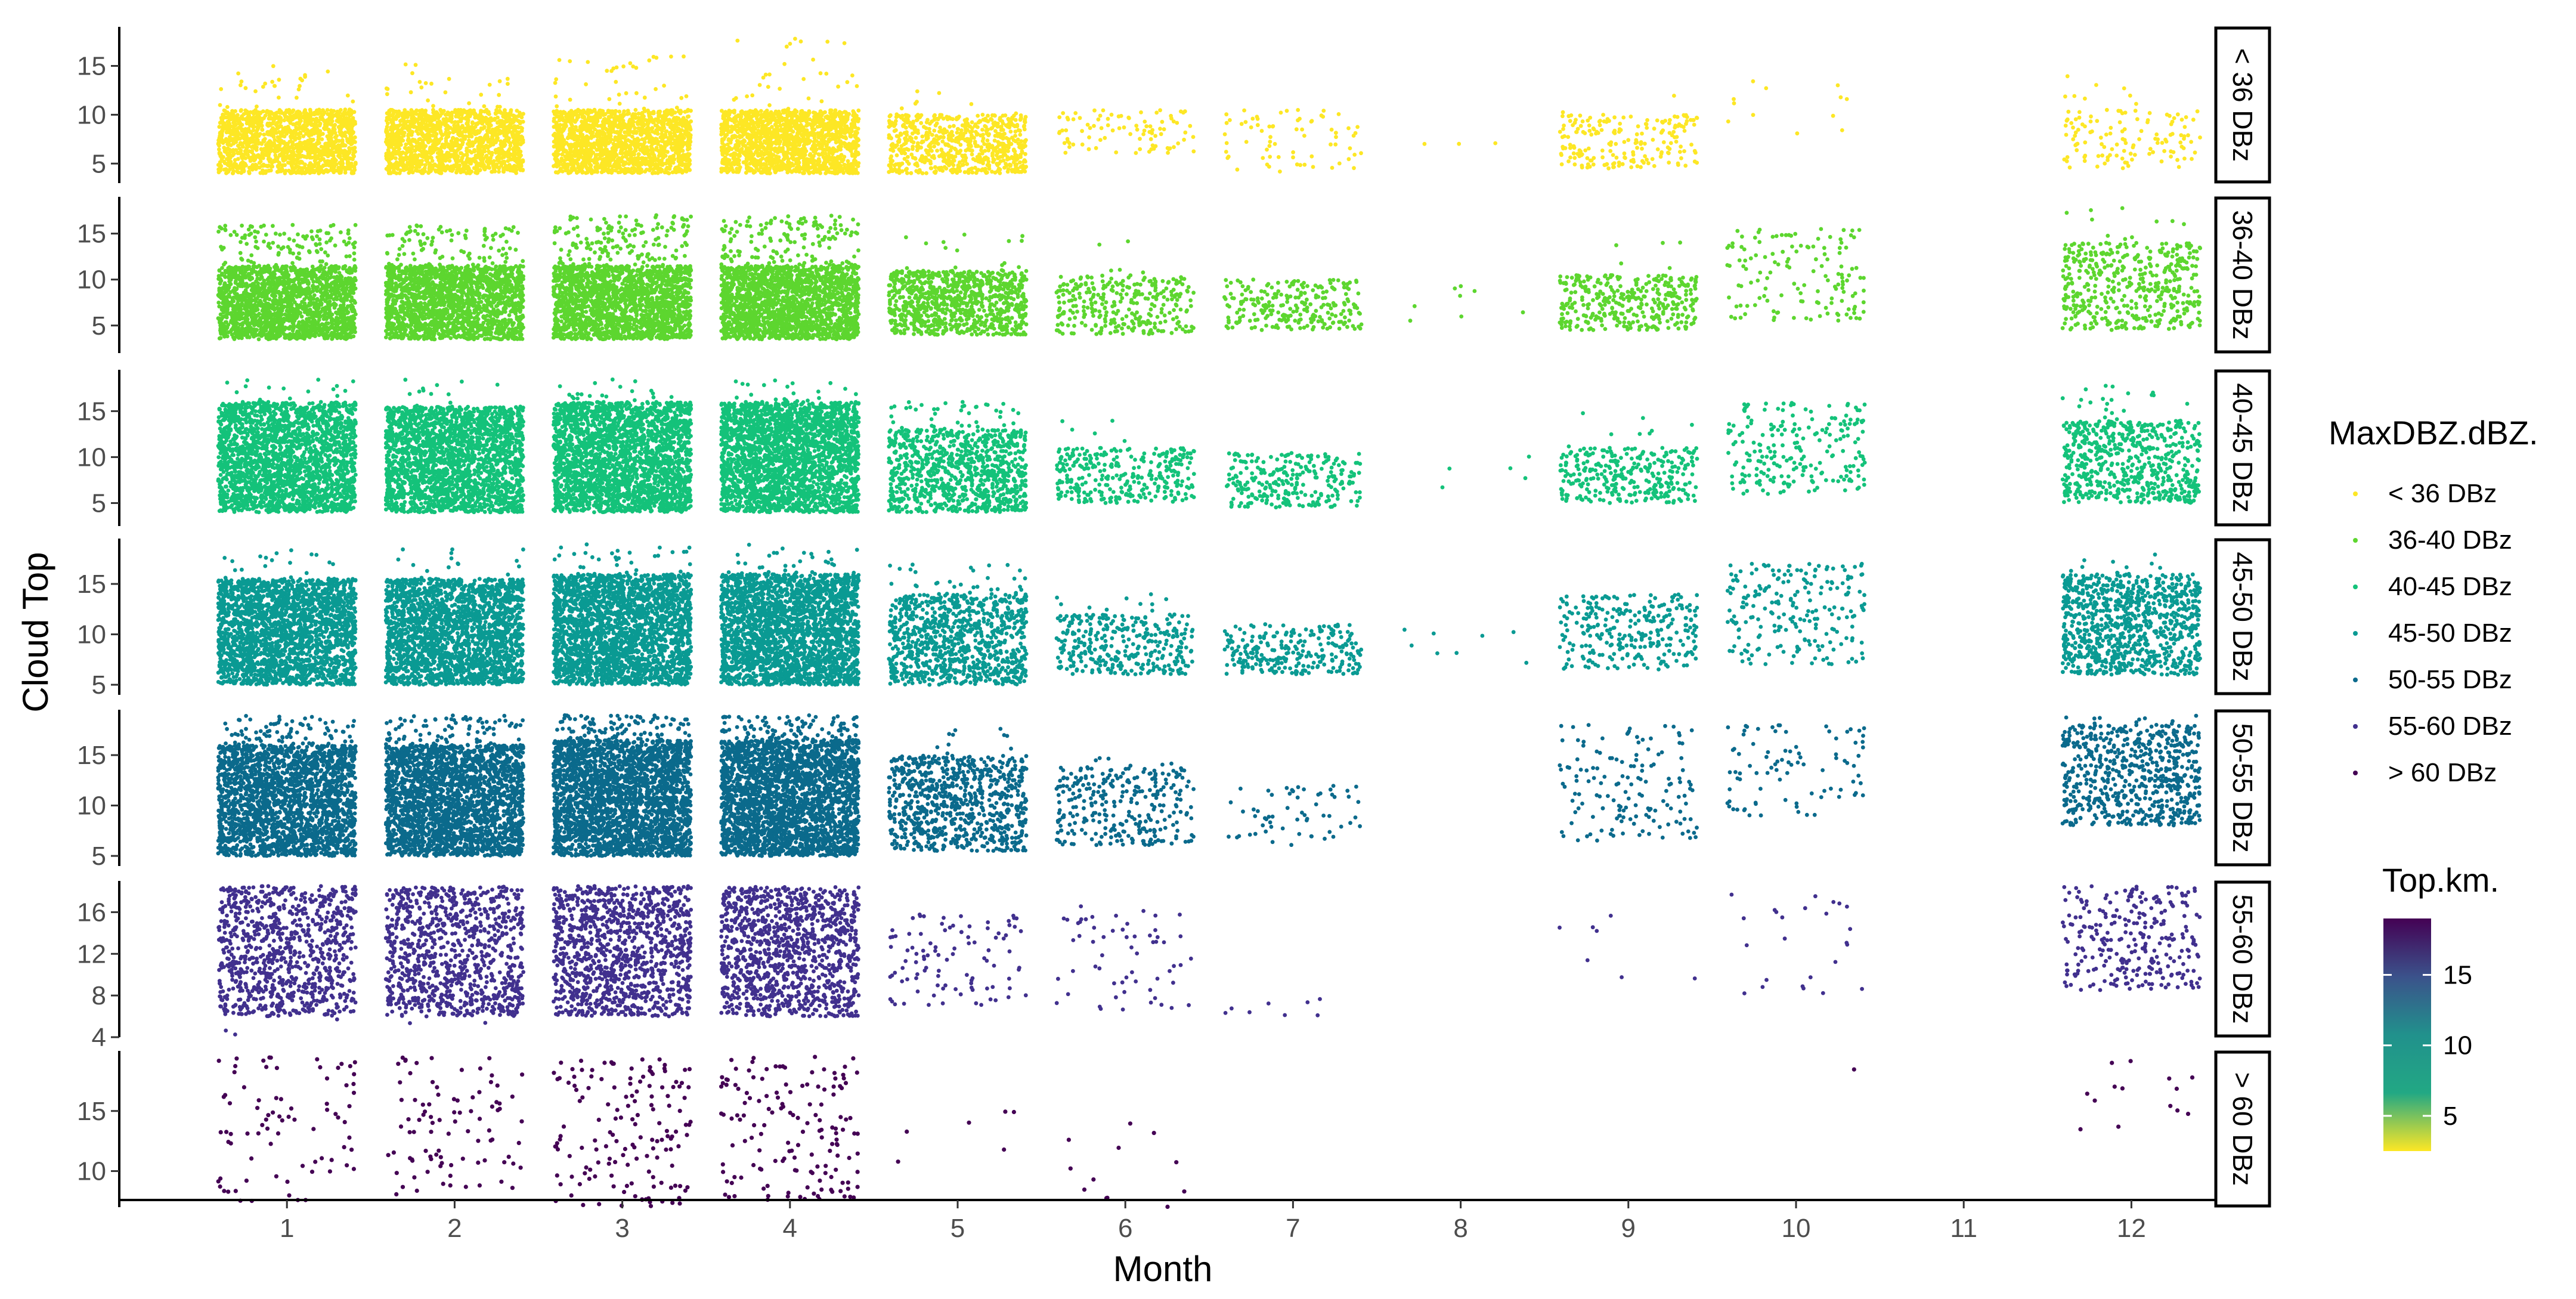 Image resolution: width=2576 pixels, height=1299 pixels. What do you see at coordinates (99, 163) in the screenshot?
I see `y-tick-label: 5` at bounding box center [99, 163].